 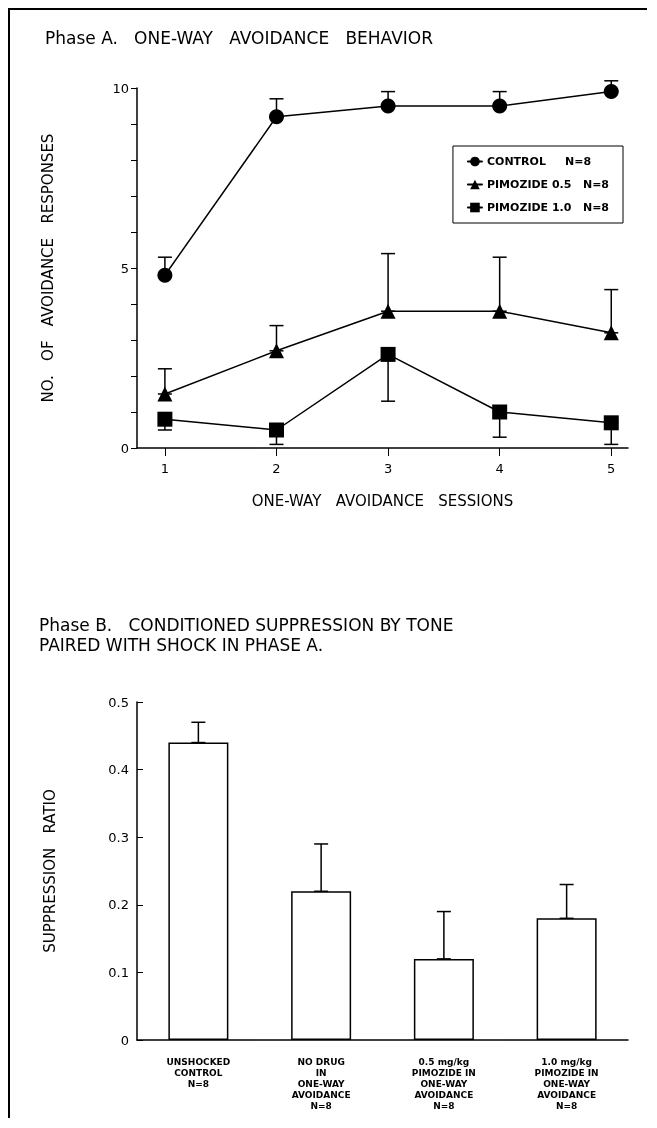 What do you see at coordinates (239, 37) in the screenshot?
I see `chart-title: Phase A. ONE-WAY AVOIDANCE BEHAVIOR` at bounding box center [239, 37].